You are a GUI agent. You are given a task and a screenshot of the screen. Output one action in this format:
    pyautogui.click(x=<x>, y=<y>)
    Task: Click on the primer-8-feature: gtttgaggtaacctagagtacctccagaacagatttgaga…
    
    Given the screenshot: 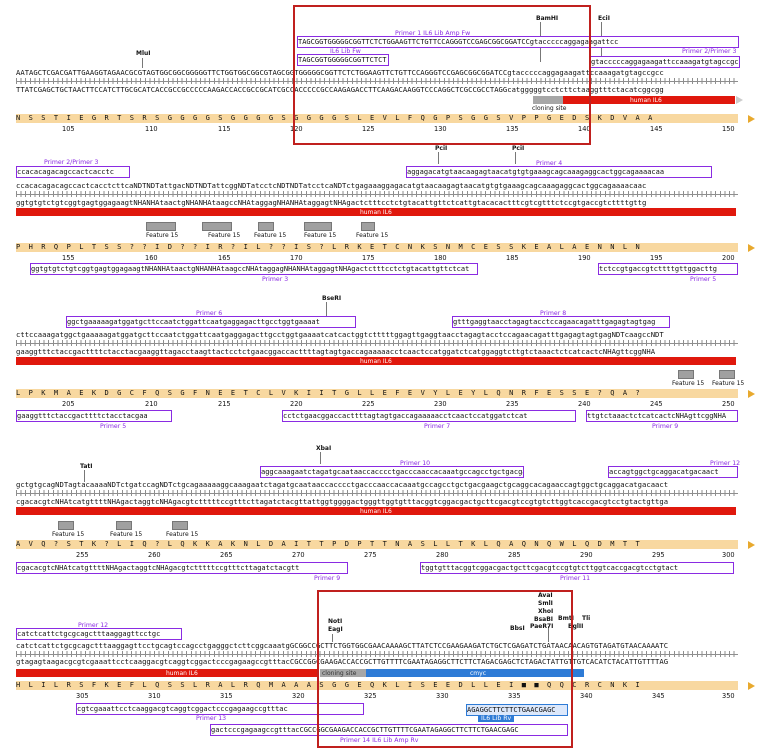 What is the action you would take?
    pyautogui.click(x=561, y=322)
    